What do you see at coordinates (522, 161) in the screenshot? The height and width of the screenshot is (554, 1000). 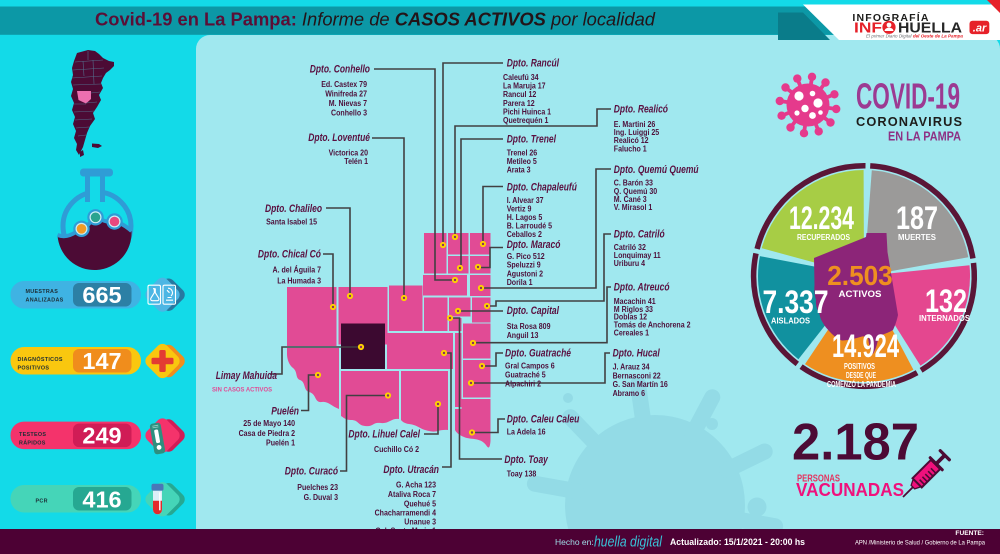 I see `svg-text: Metileo 5` at bounding box center [522, 161].